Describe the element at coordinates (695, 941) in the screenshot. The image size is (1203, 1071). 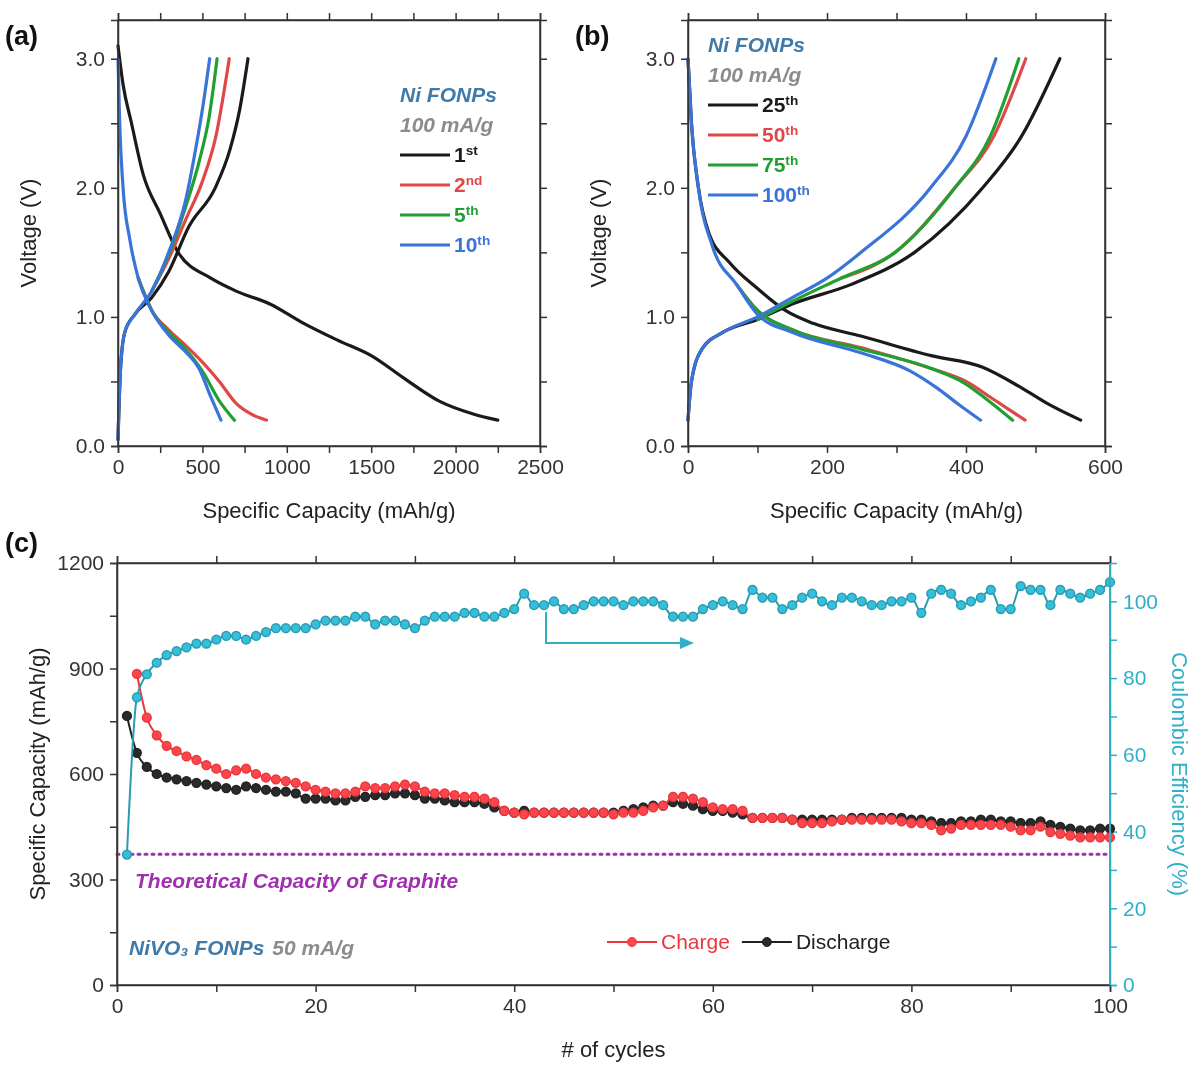
I see `legend-label: Charge` at that location.